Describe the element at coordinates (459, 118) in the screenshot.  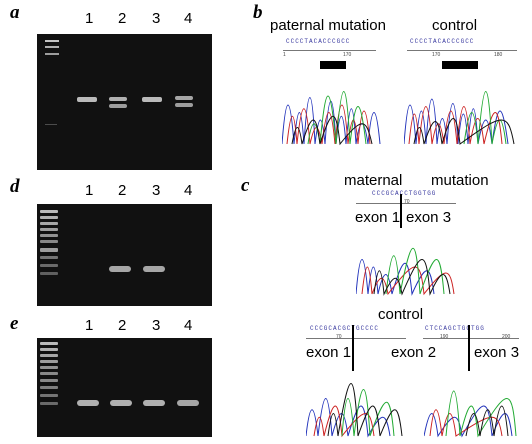
I see `chromatogram-control-b` at that location.